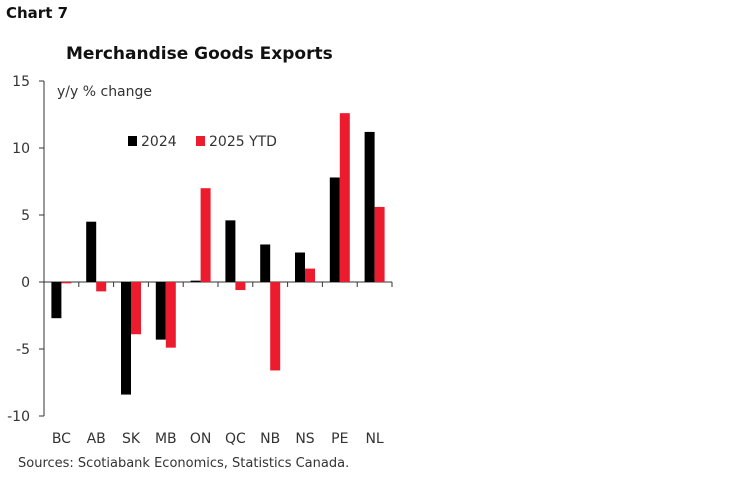  What do you see at coordinates (201, 439) in the screenshot?
I see `x-tick-label: ON` at bounding box center [201, 439].